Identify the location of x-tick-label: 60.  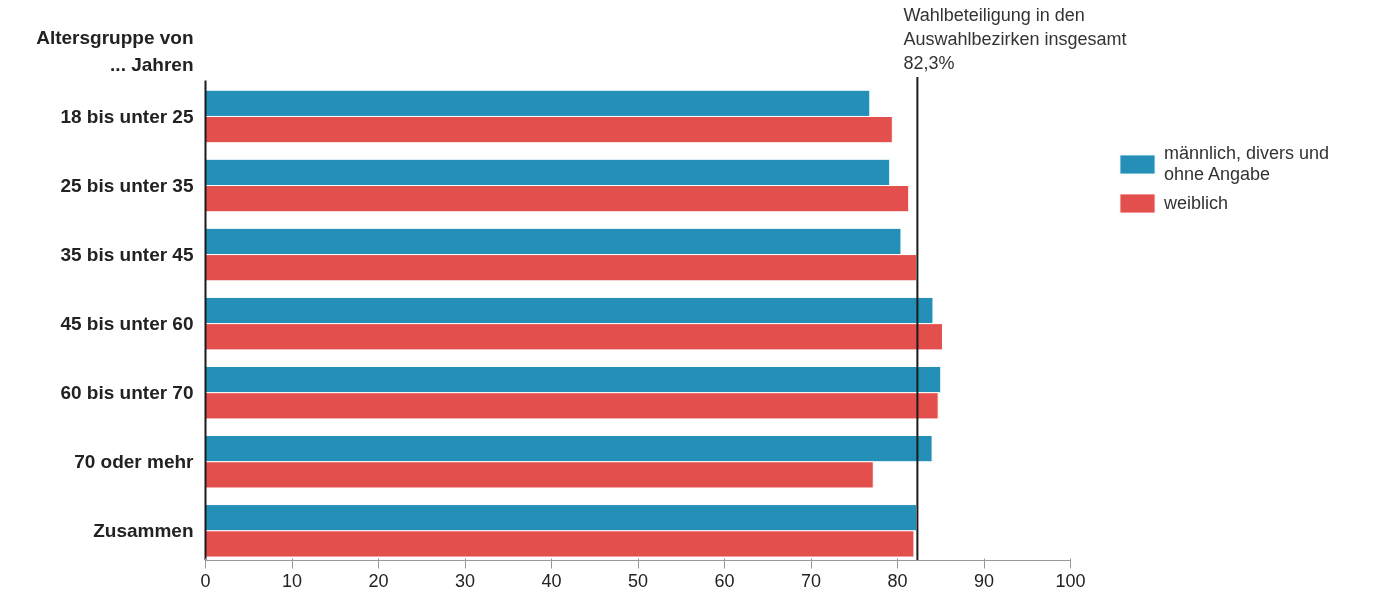
(724, 580).